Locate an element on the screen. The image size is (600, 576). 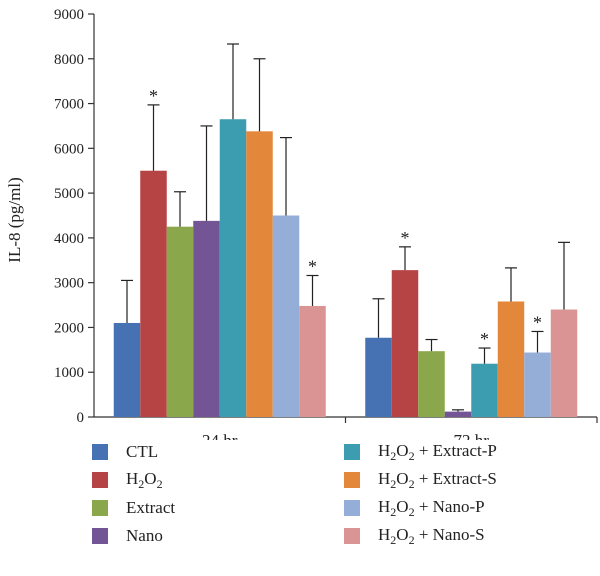
legend-label: H2O2 + Nano-S is located at coordinates (431, 535).